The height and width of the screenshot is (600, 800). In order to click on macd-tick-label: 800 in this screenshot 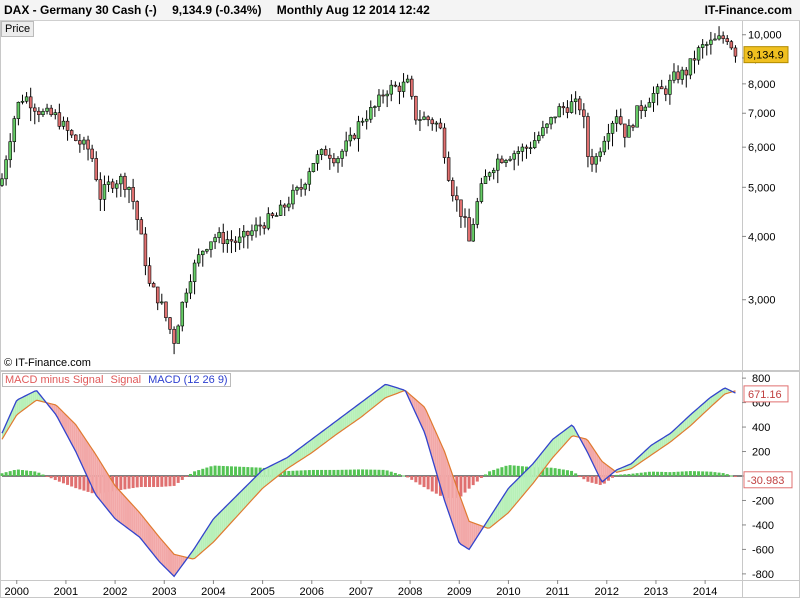, I will do `click(761, 379)`.